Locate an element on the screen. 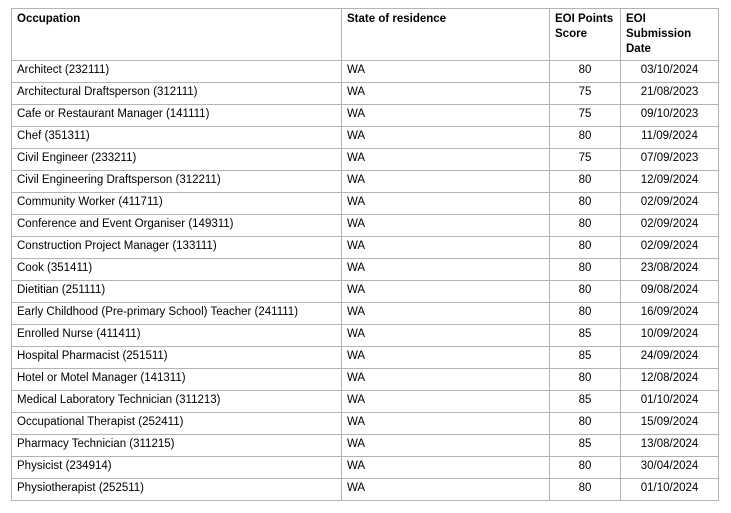 The image size is (731, 513). cell-date: 15/09/2024 is located at coordinates (669, 423).